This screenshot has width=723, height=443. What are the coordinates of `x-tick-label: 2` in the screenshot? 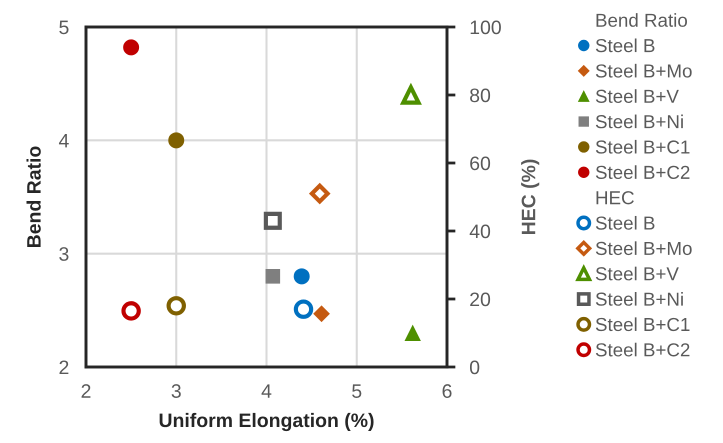 It's located at (86, 391).